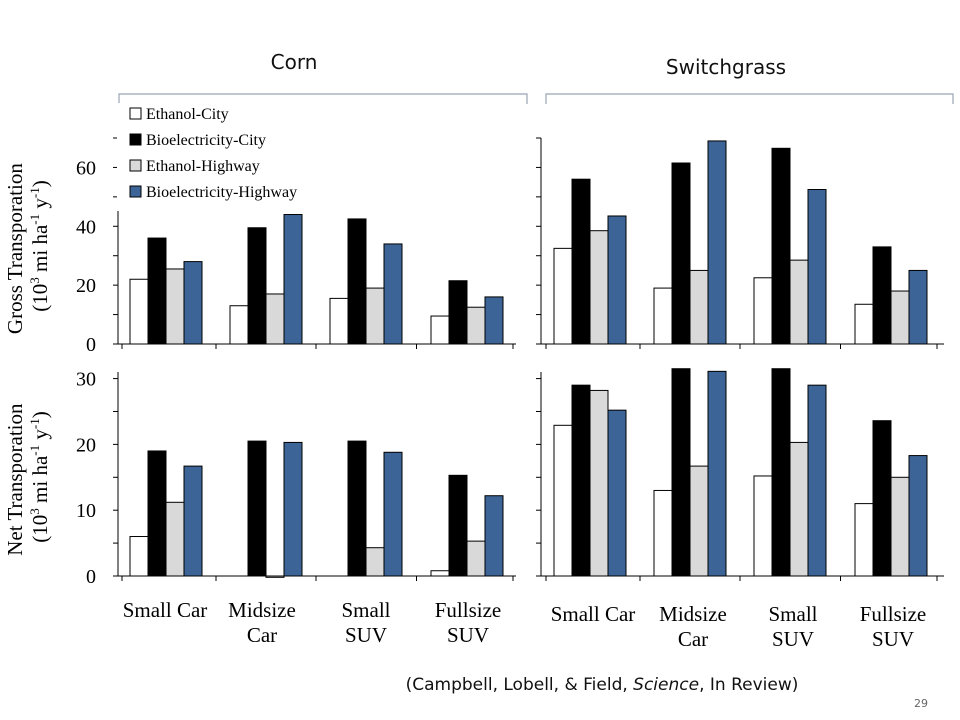  I want to click on legend-label-bioelectricity-city: Bioelectricity-City, so click(206, 140).